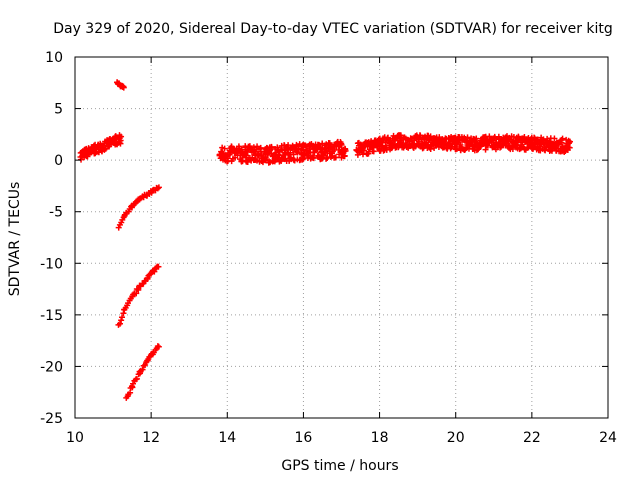 This screenshot has width=640, height=480. I want to click on series-arc-a, so click(101, 147).